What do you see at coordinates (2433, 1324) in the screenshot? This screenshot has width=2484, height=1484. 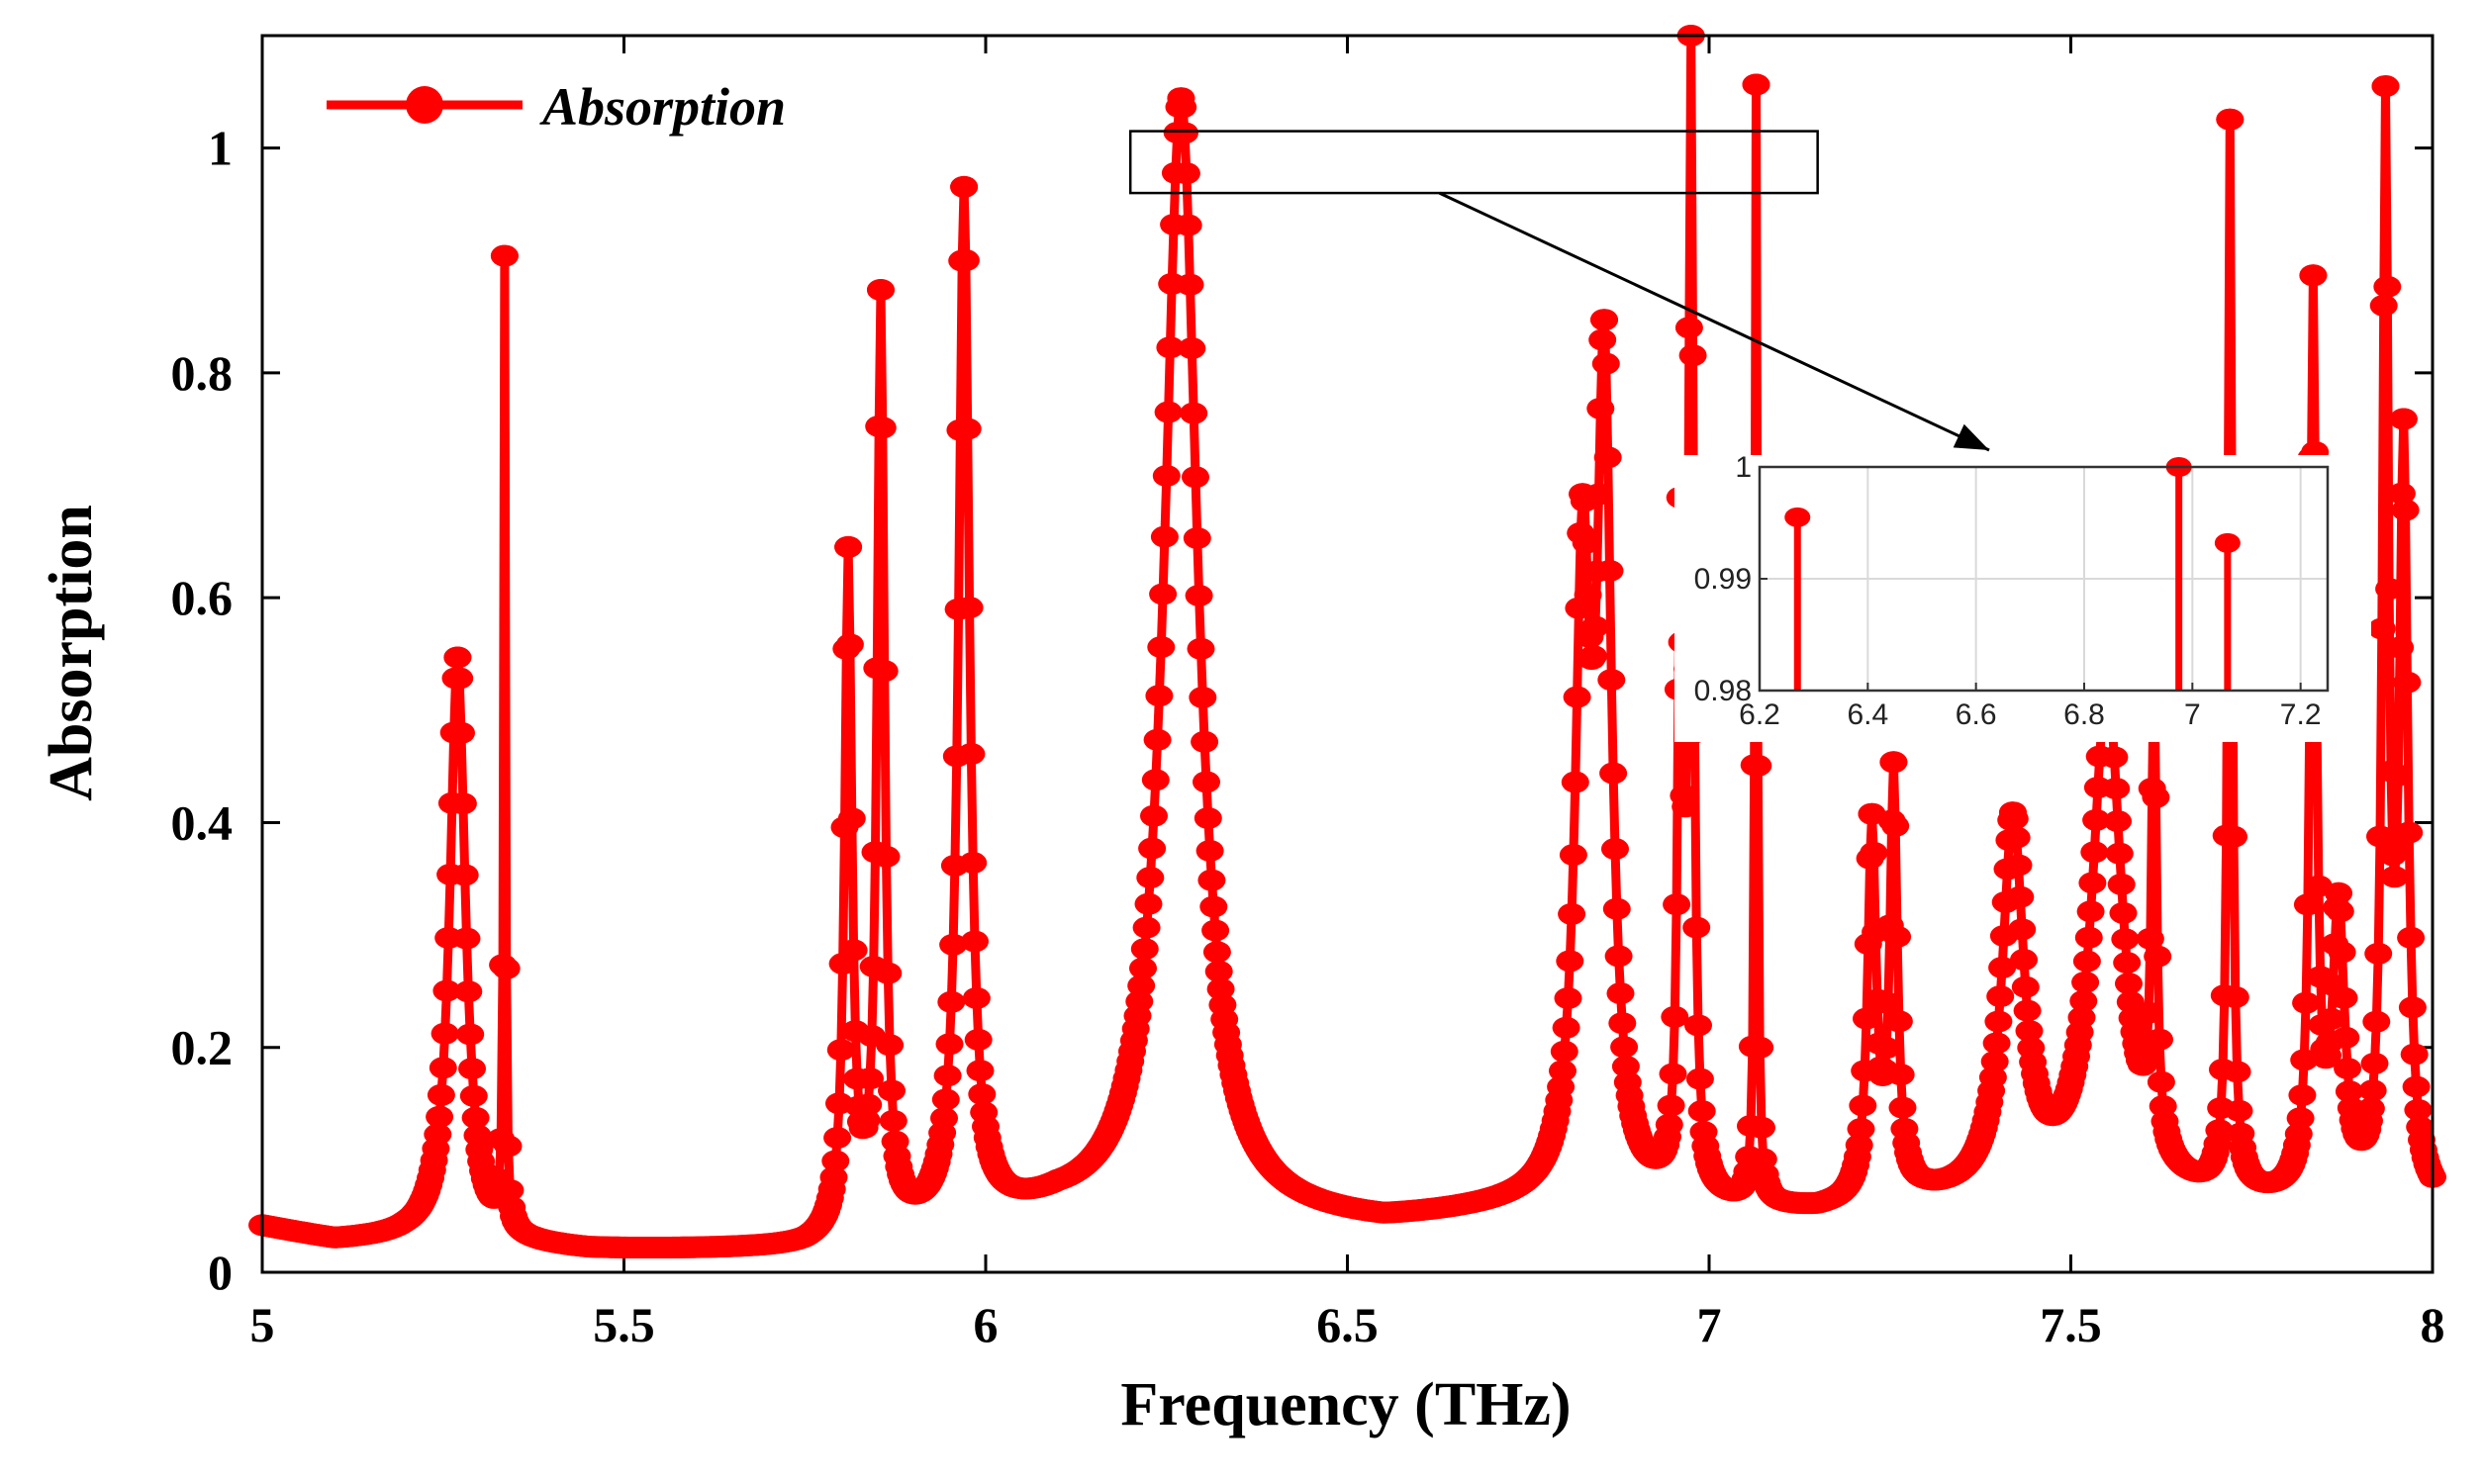 I see `x-tick-label: 8` at bounding box center [2433, 1324].